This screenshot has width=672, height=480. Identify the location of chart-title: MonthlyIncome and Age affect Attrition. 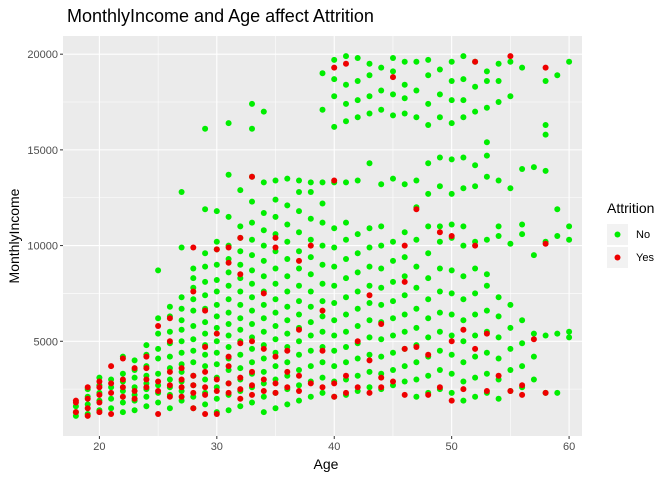
(220, 16).